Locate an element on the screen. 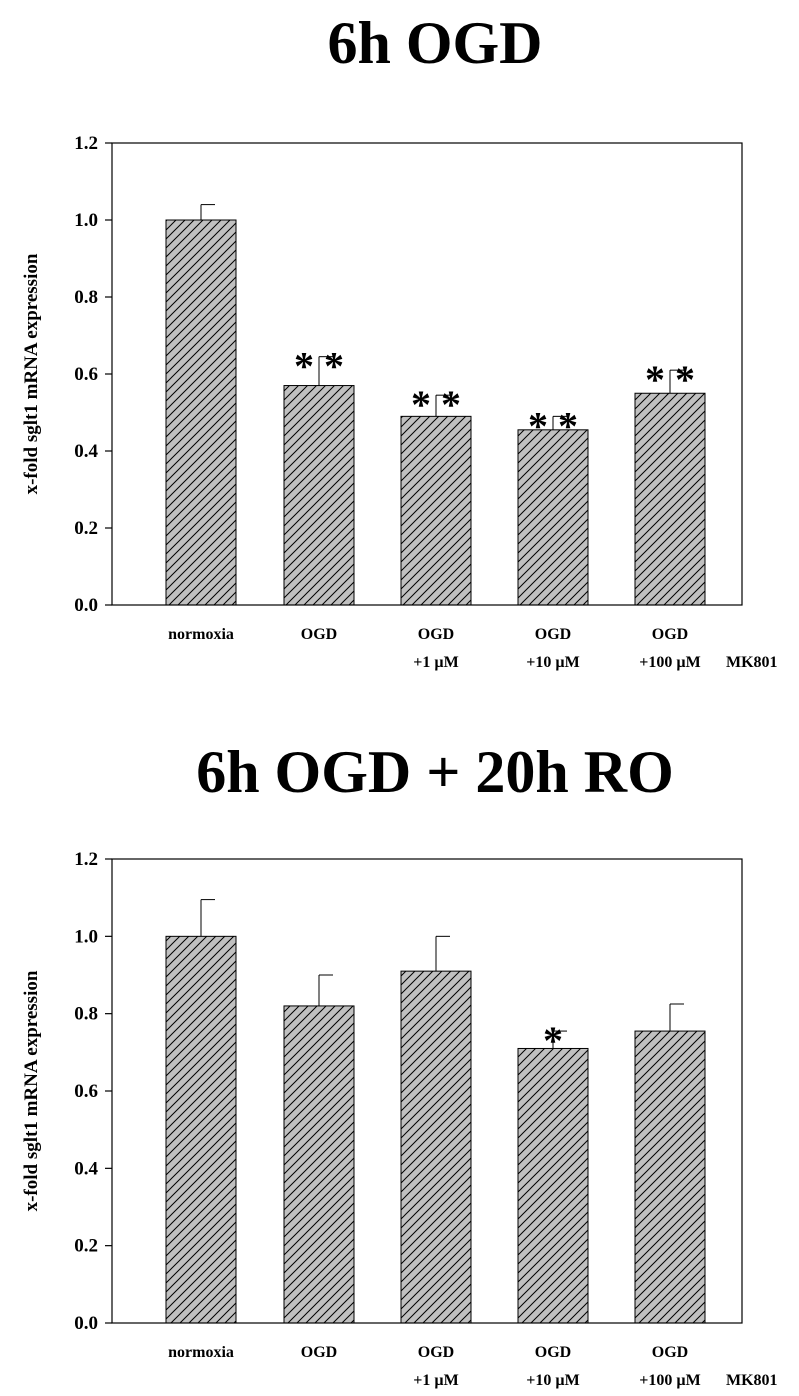  chart-title: 6h OGD is located at coordinates (434, 43).